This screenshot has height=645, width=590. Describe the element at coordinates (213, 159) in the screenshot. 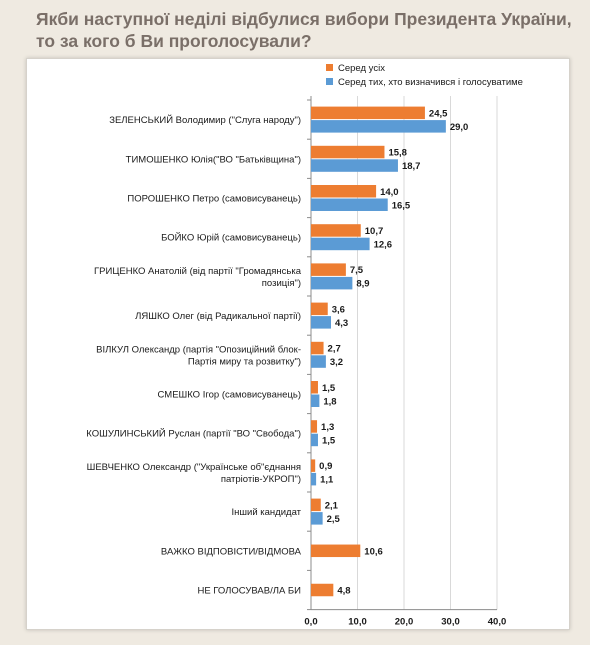

I see `category-label: ТИМОШЕНКО Юлія("ВО "Батьківщина")` at that location.